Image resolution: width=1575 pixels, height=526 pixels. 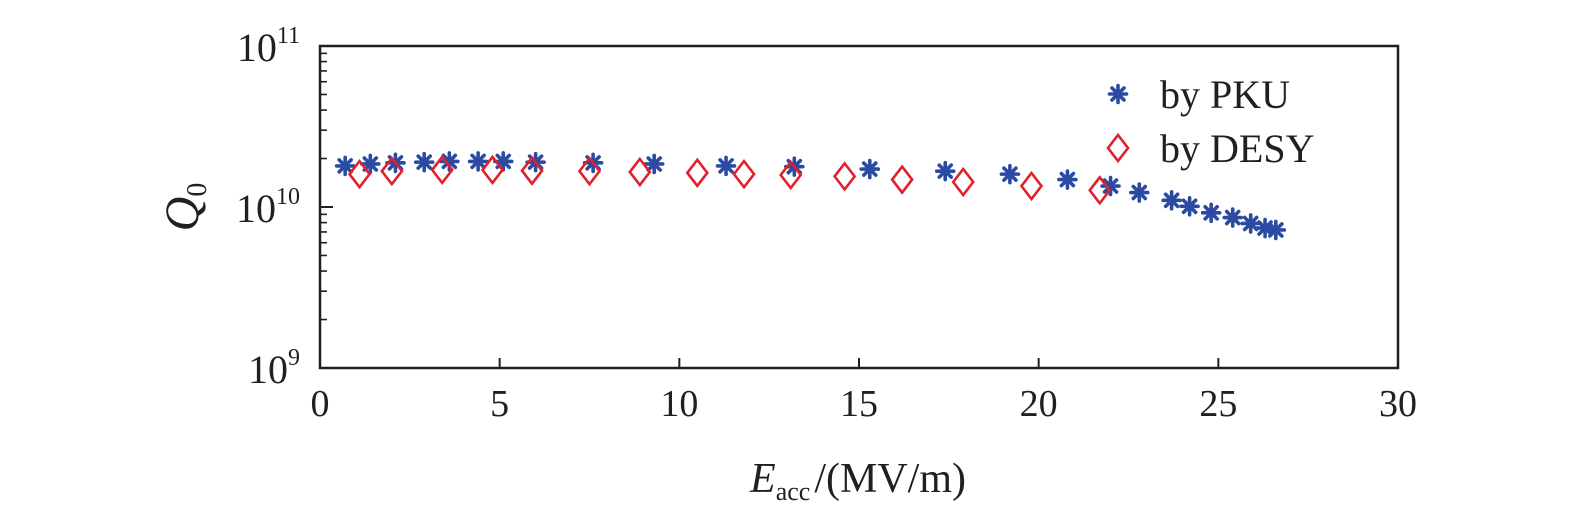 I want to click on legend: by PKU by DESY, so click(x=1210, y=121).